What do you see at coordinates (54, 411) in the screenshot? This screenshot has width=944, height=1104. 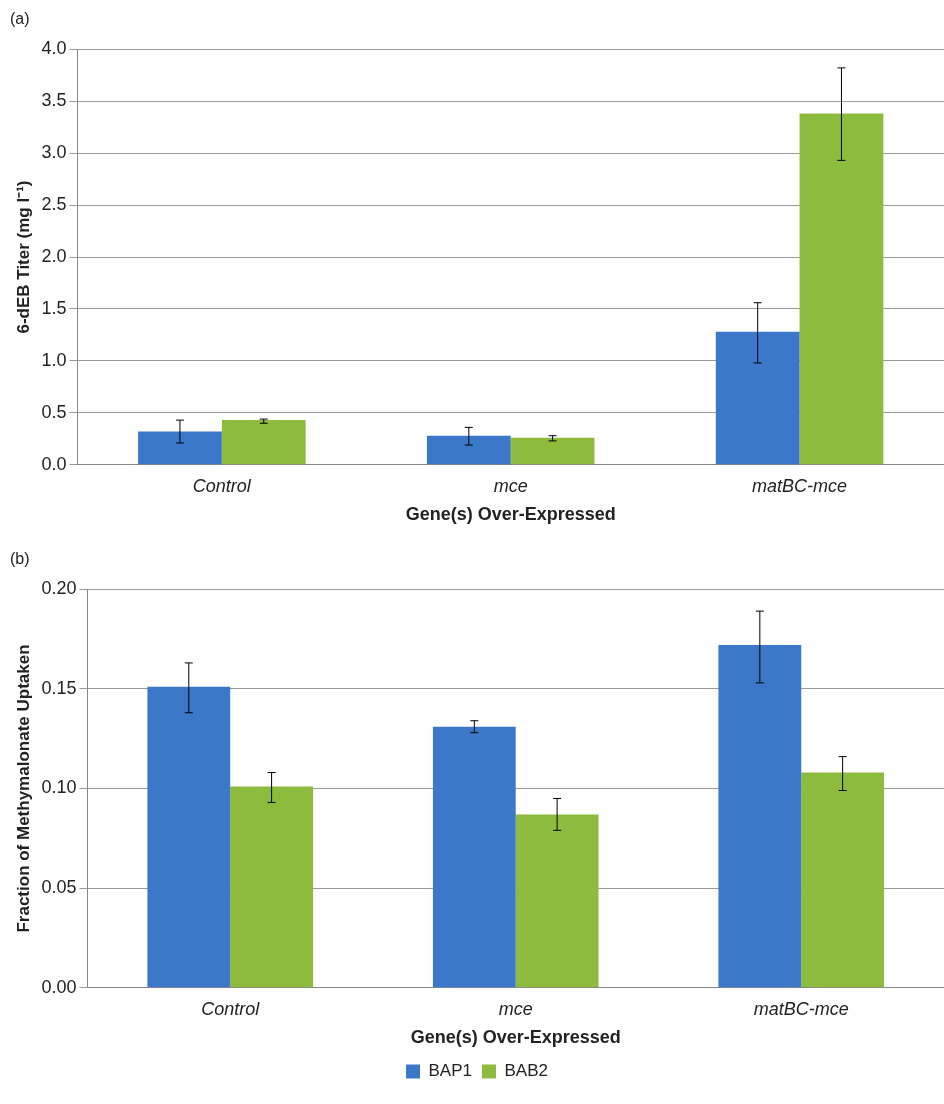 I see `y-tick-label: 0.5` at bounding box center [54, 411].